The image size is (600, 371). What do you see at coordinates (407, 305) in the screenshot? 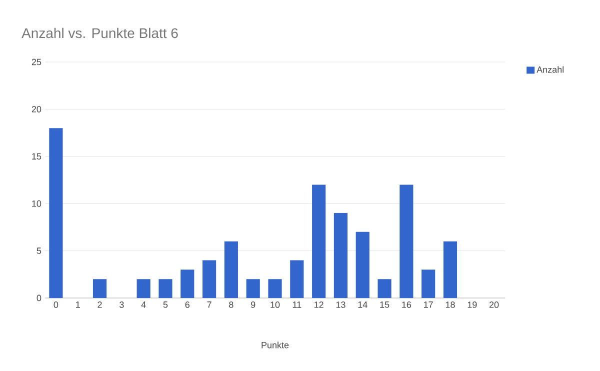
I see `x-tick-label: 16` at bounding box center [407, 305].